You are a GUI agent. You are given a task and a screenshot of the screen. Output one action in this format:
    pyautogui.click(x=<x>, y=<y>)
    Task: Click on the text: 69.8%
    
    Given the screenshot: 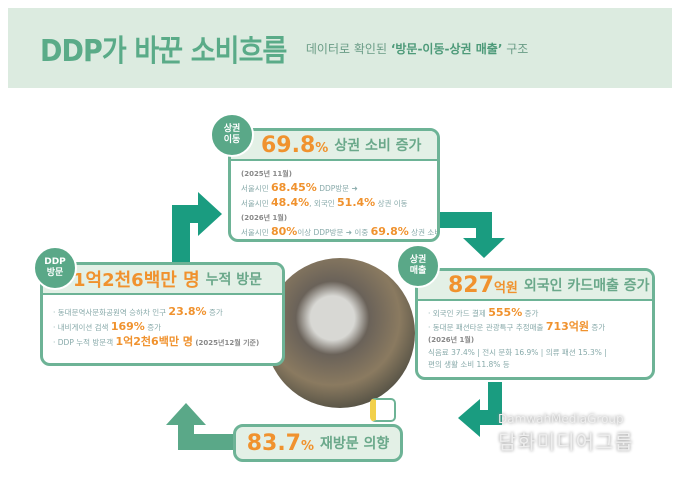 What is the action you would take?
    pyautogui.click(x=389, y=231)
    